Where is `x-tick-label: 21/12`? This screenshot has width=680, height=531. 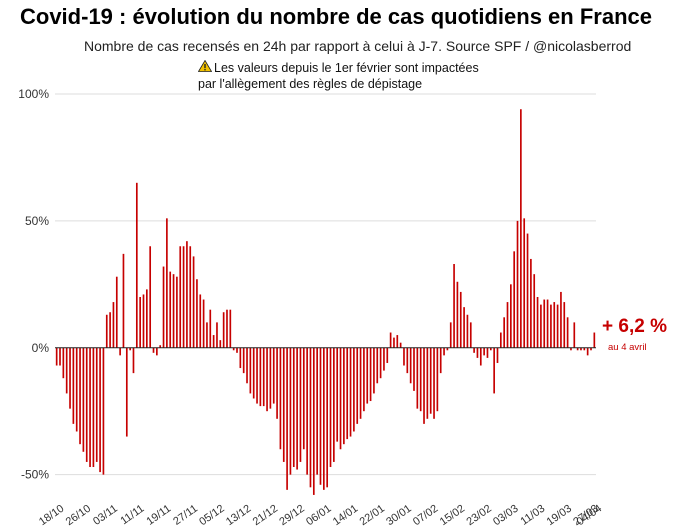
x-tick-label: 21/12 is located at coordinates (265, 516).